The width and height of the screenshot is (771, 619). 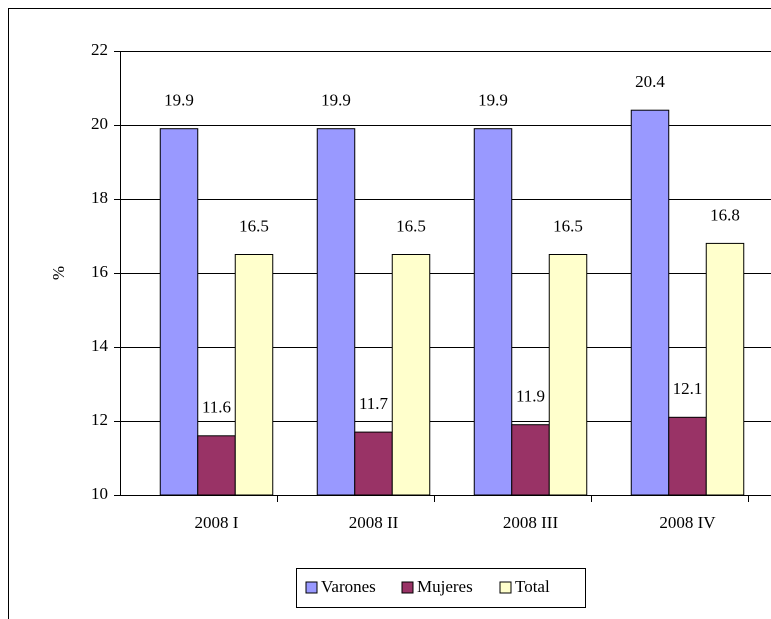 What do you see at coordinates (217, 522) in the screenshot?
I see `x-tick-label: 2008 I` at bounding box center [217, 522].